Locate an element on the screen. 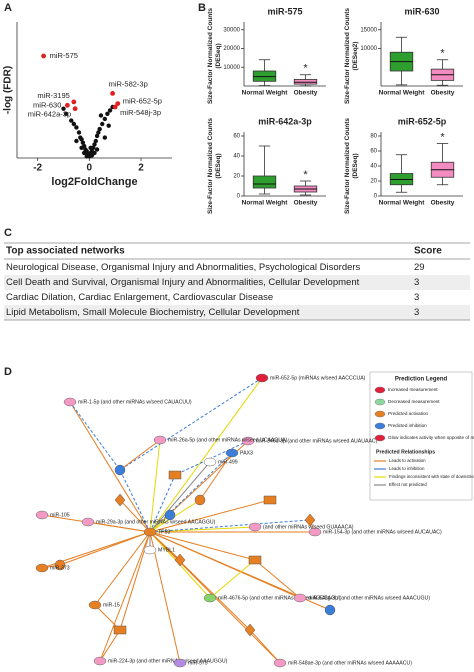 This screenshot has width=474, height=672. legend-label: Decreased measurement is located at coordinates (414, 401).